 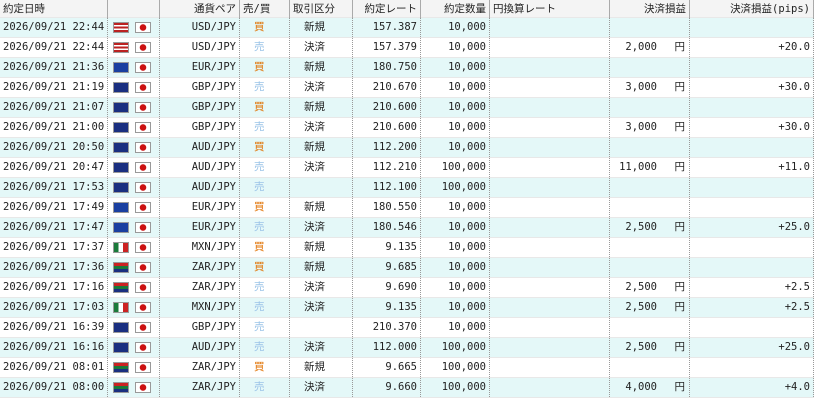 I want to click on cell: 2026/09/21 21:07, so click(x=54, y=107).